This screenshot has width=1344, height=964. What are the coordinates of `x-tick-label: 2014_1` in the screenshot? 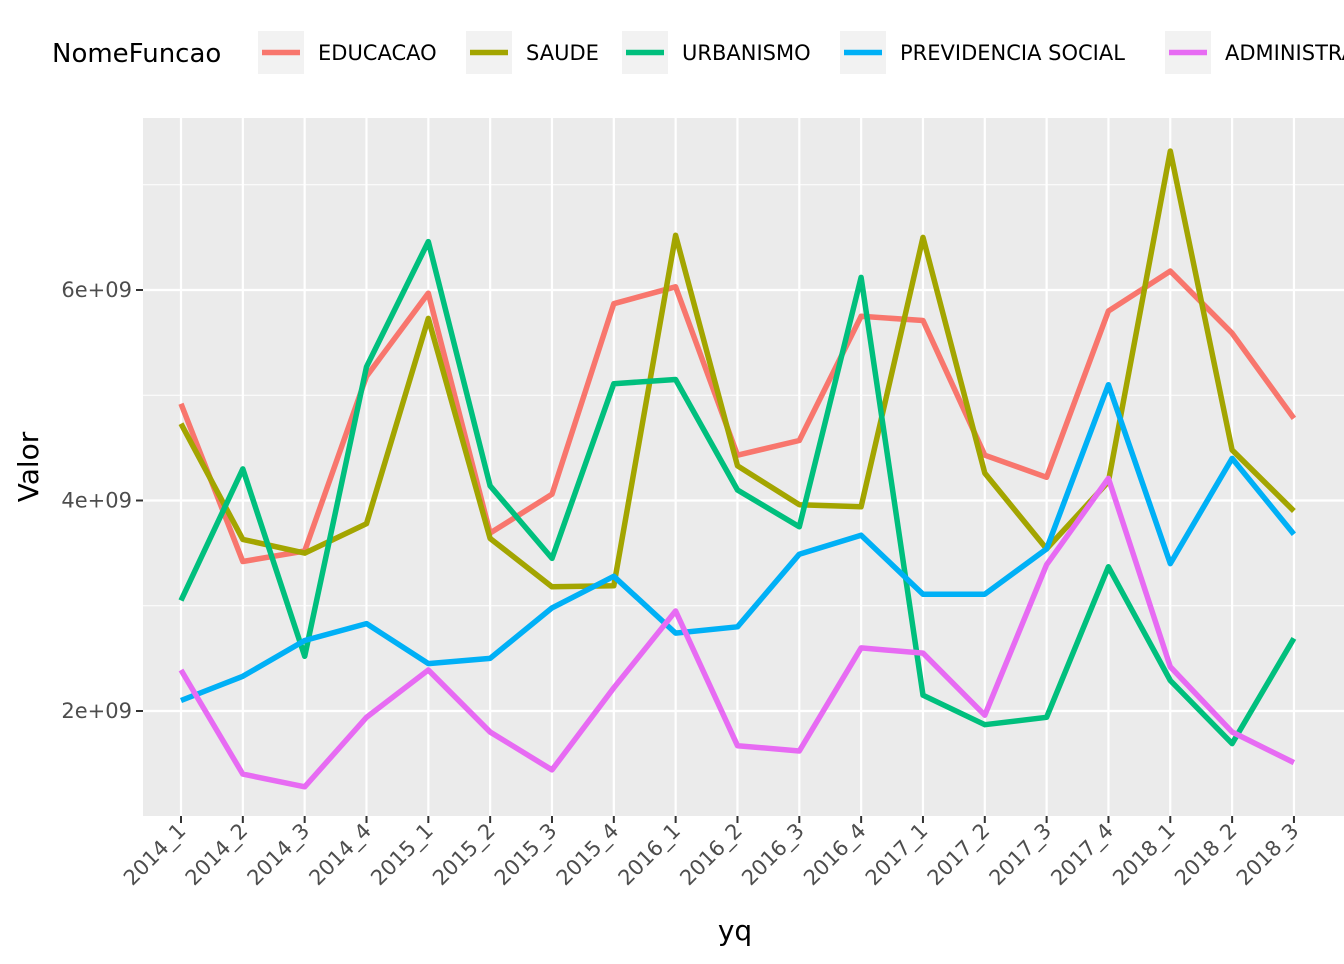 It's located at (155, 855).